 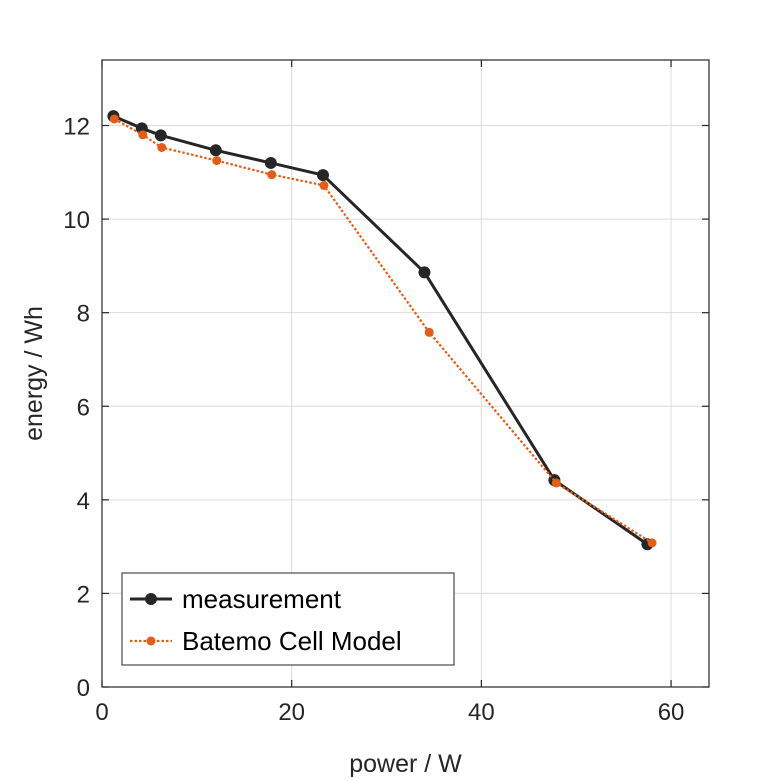 What do you see at coordinates (83, 688) in the screenshot?
I see `y-tick-label: 0` at bounding box center [83, 688].